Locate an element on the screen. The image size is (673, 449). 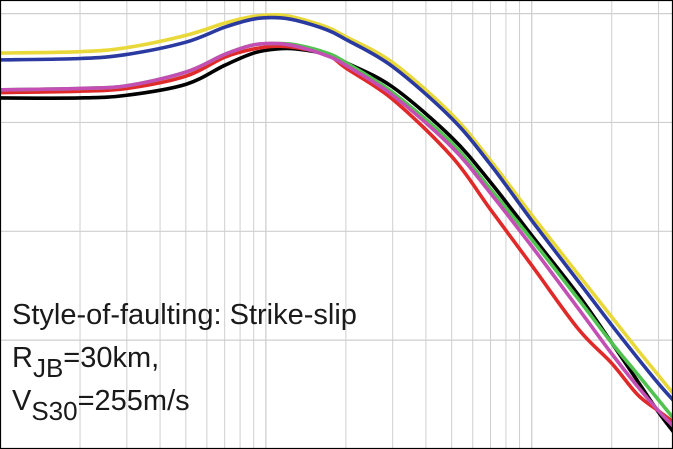
vs30-value: =255m/s is located at coordinates (134, 401).